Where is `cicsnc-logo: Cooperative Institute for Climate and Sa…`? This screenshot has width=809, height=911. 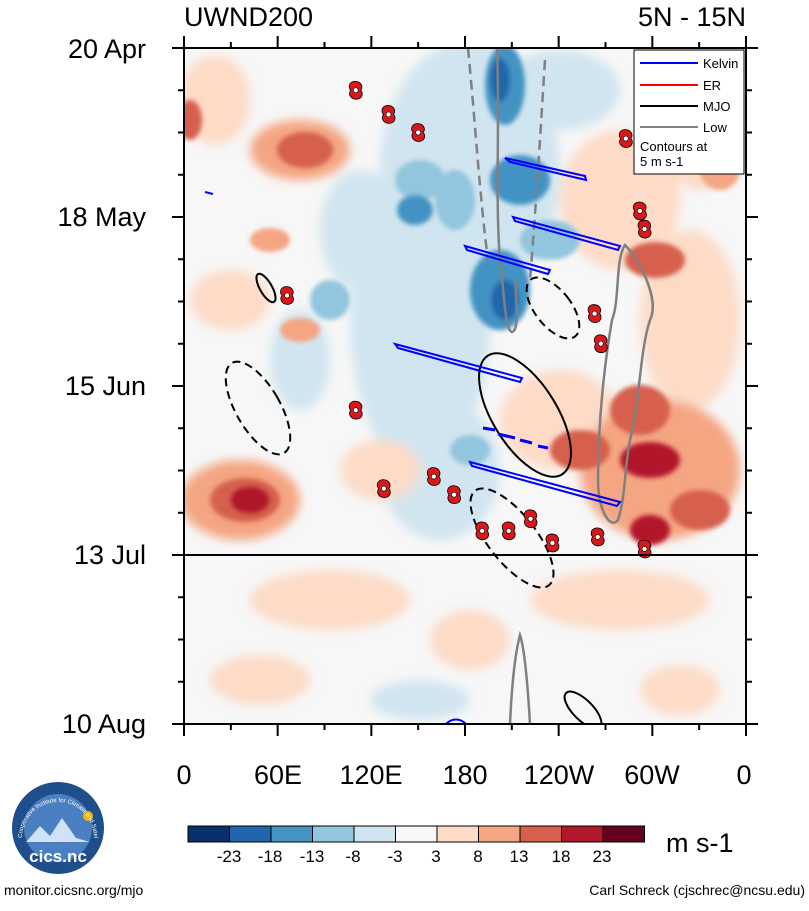 cicsnc-logo: Cooperative Institute for Climate and Sa… is located at coordinates (52, 437).